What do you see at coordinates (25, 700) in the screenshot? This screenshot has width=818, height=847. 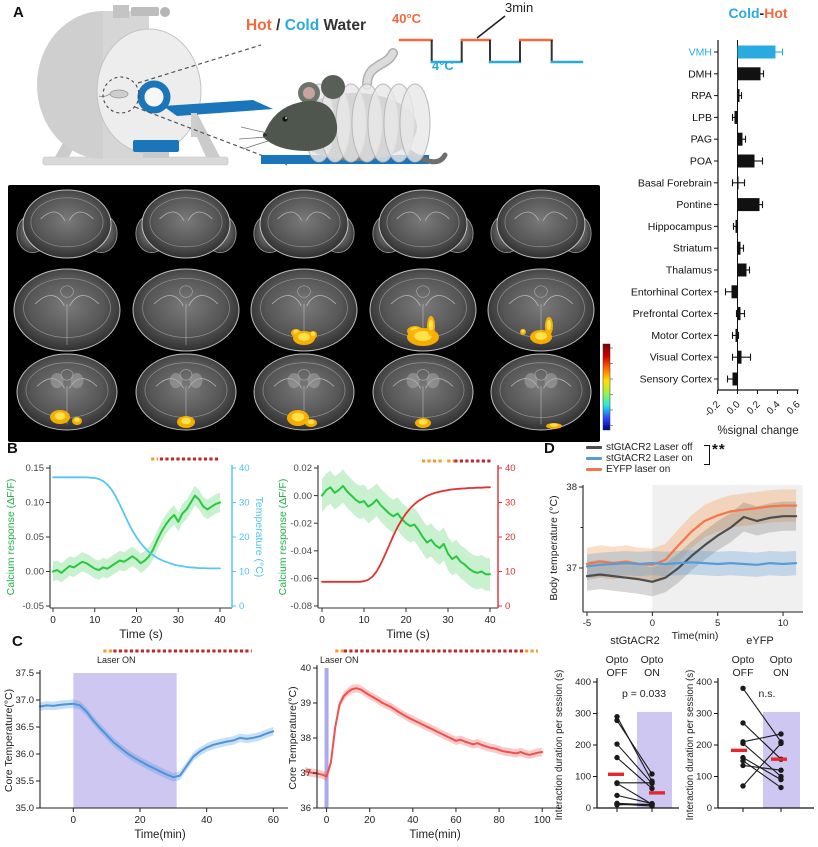 I see `svg-text: 37.0` at bounding box center [25, 700].